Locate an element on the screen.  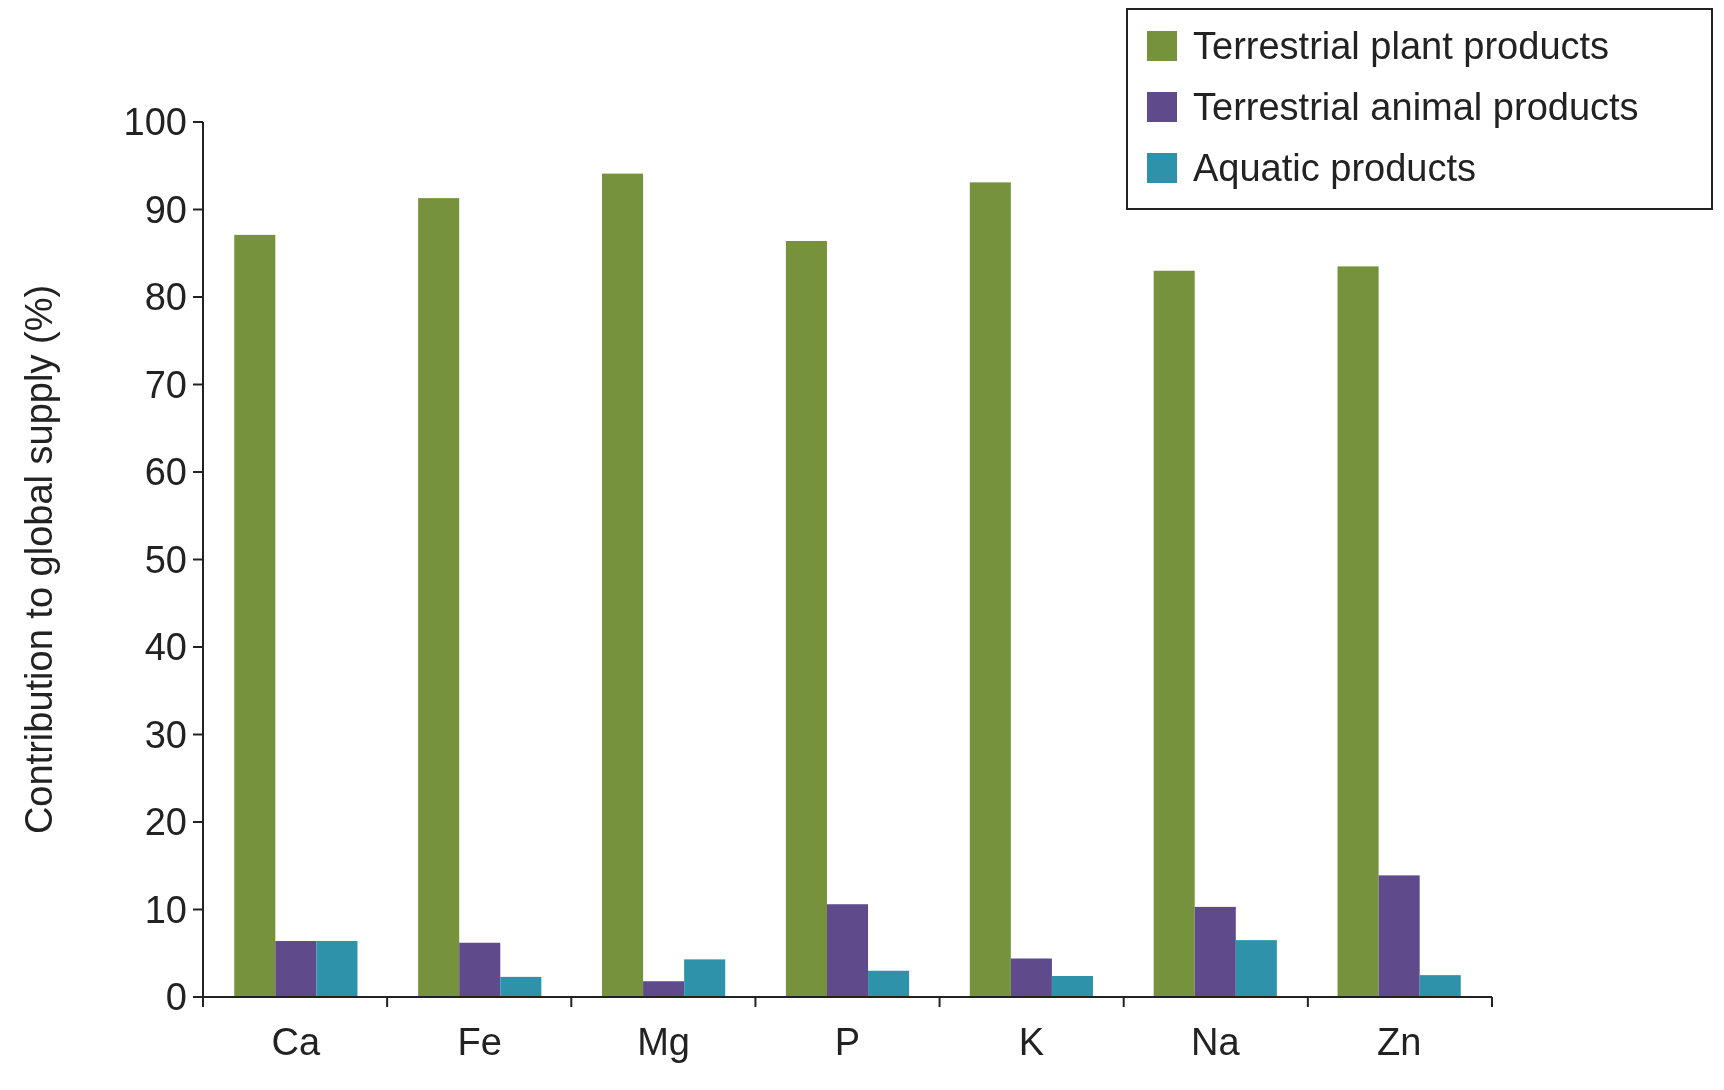
y-tick-label: 80 is located at coordinates (165, 297).